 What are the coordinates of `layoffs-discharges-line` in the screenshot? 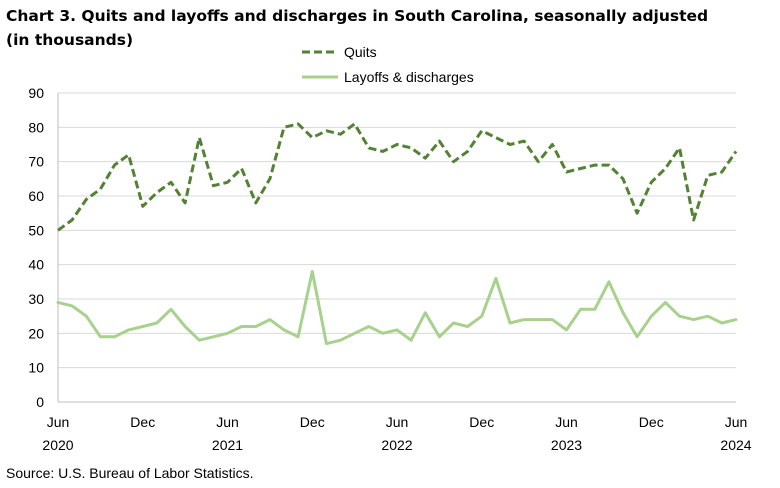 It's located at (397, 308).